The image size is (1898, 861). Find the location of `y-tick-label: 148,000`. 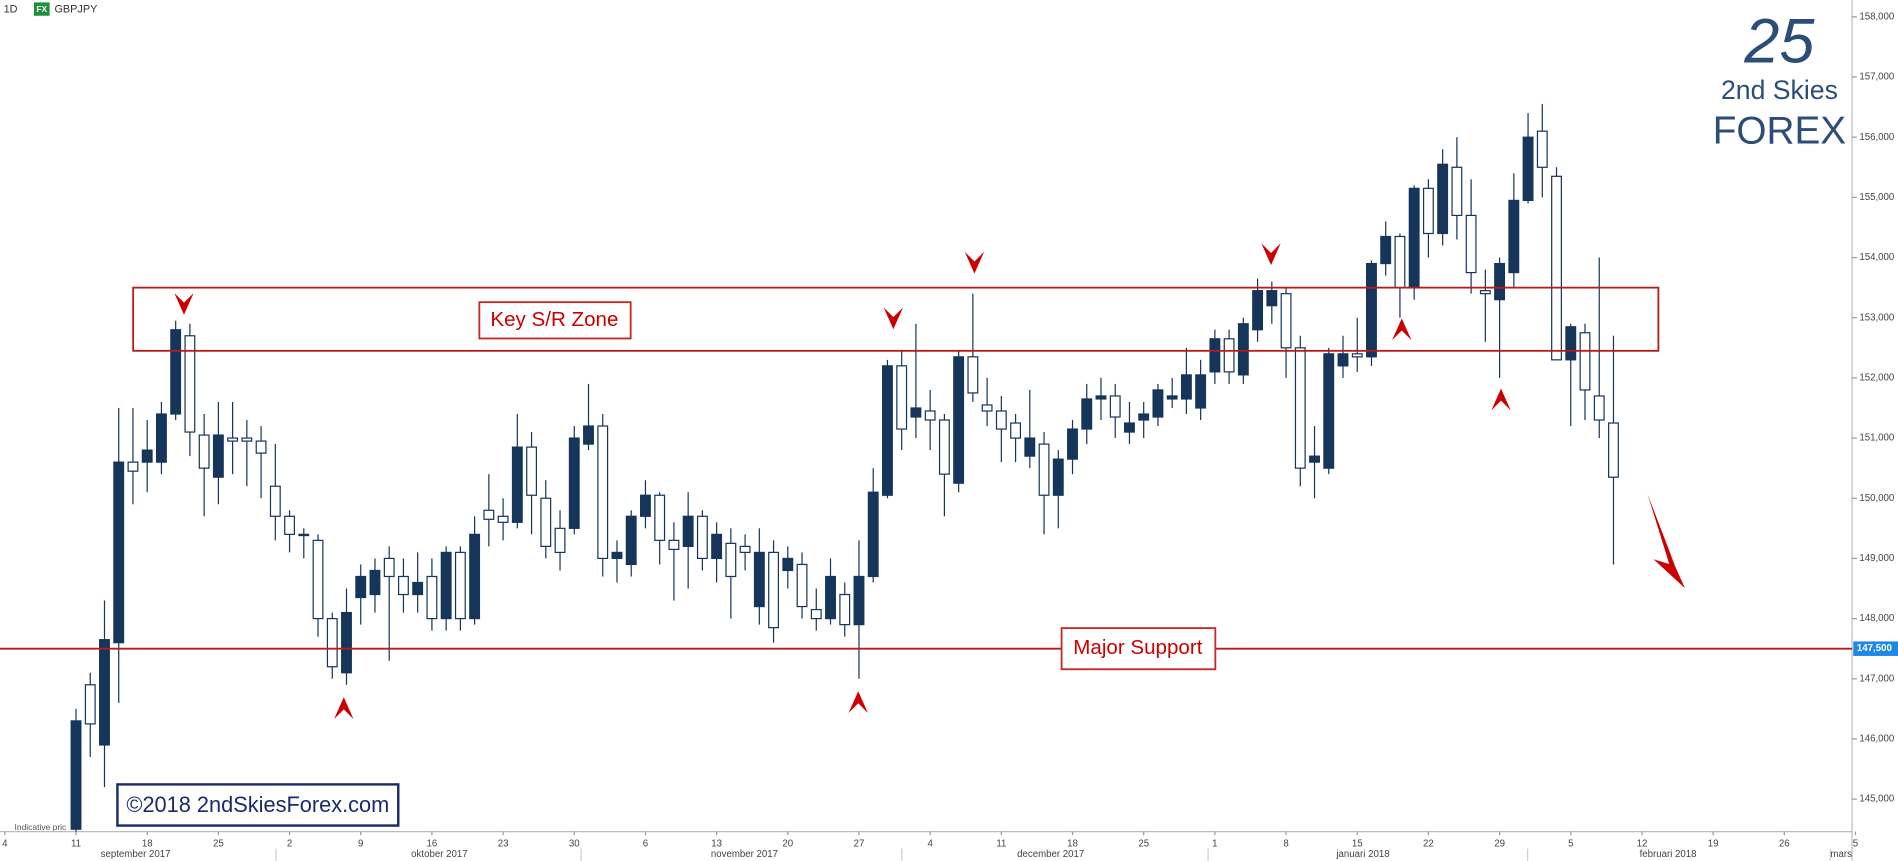

y-tick-label: 148,000 is located at coordinates (1876, 618).